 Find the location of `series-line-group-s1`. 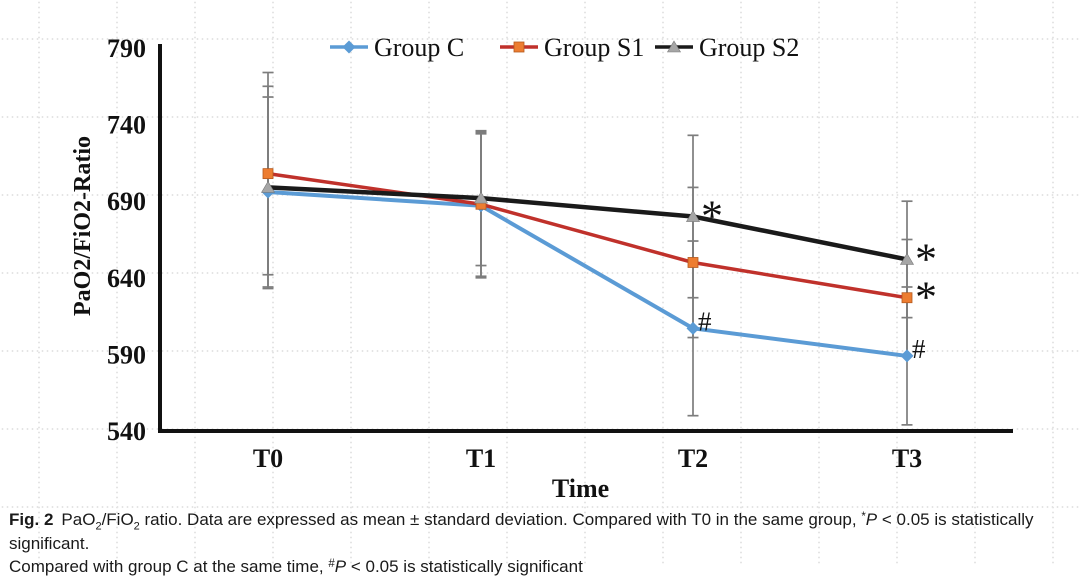

series-line-group-s1 is located at coordinates (587, 235).